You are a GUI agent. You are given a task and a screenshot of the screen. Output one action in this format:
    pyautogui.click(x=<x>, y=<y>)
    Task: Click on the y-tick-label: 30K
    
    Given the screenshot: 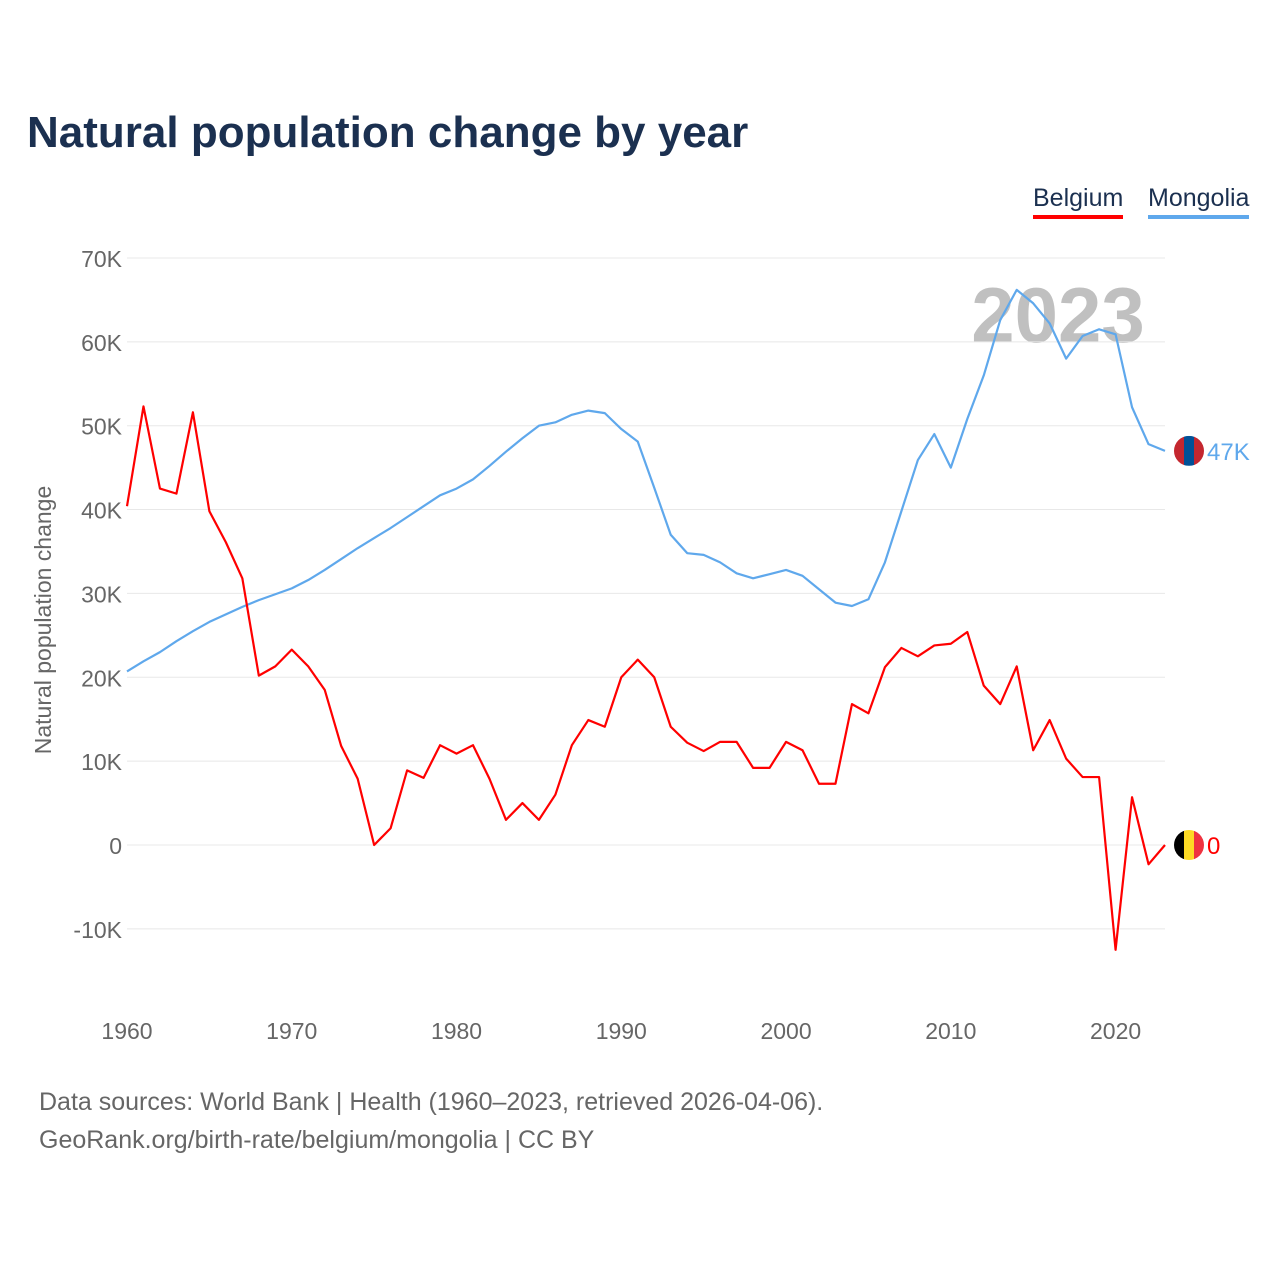 What is the action you would take?
    pyautogui.click(x=102, y=594)
    